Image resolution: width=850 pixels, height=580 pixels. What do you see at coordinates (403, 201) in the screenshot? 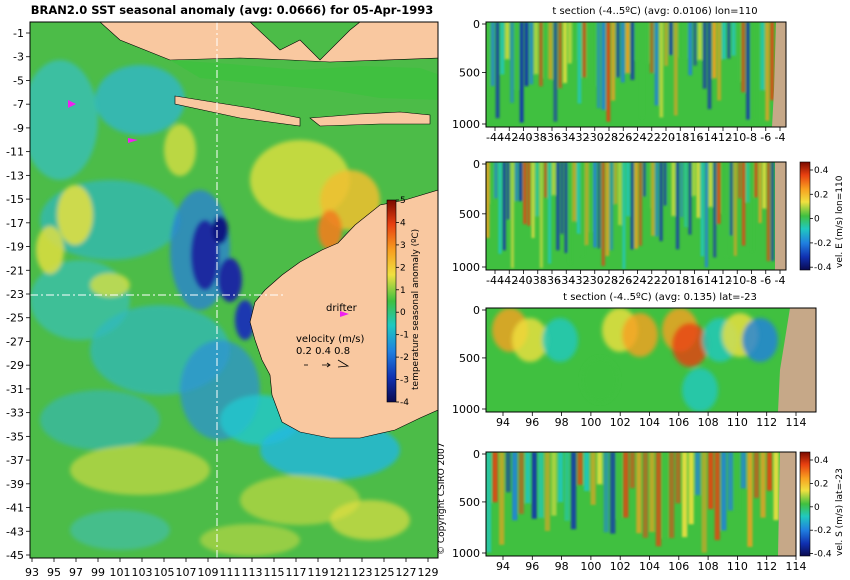
I see `map-colorbar-tick-label: 5` at bounding box center [403, 201].